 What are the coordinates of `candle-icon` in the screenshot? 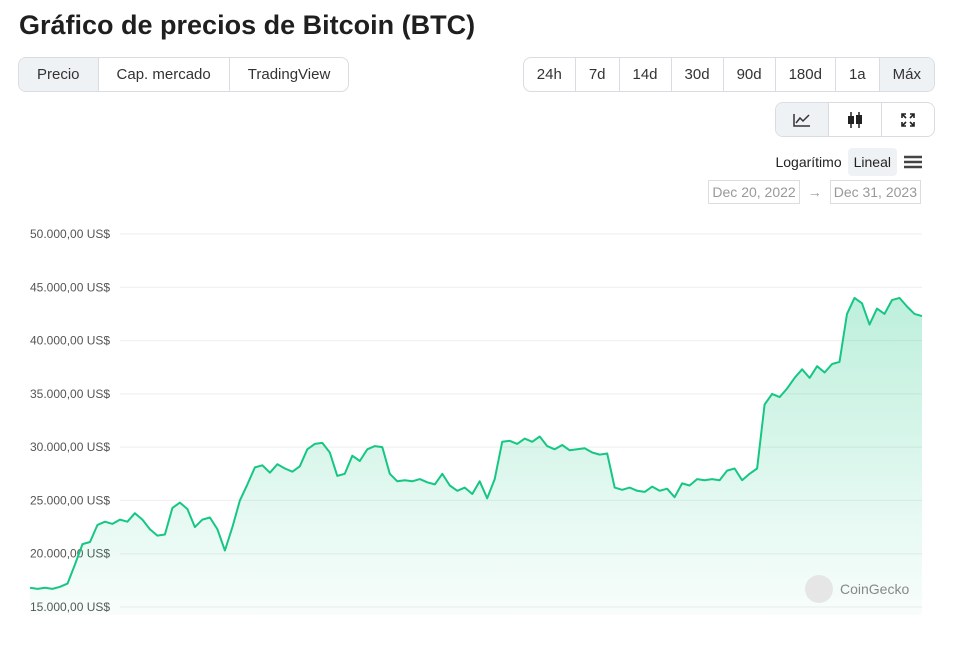 It's located at (855, 119).